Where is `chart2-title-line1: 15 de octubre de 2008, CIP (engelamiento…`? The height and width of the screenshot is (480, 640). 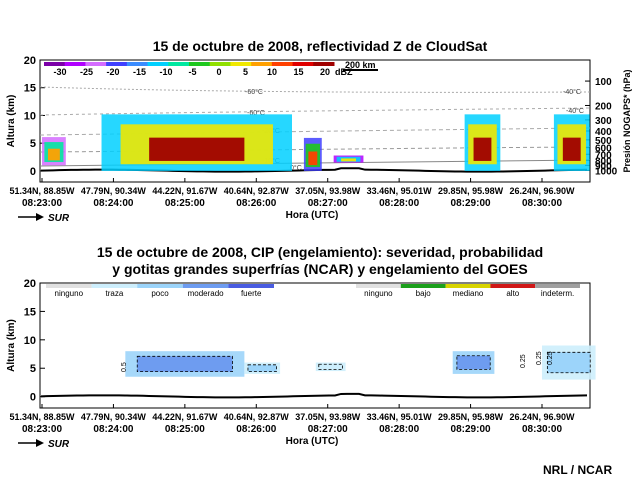
chart2-title-line1: 15 de octubre de 2008, CIP (engelamiento… is located at coordinates (320, 252).